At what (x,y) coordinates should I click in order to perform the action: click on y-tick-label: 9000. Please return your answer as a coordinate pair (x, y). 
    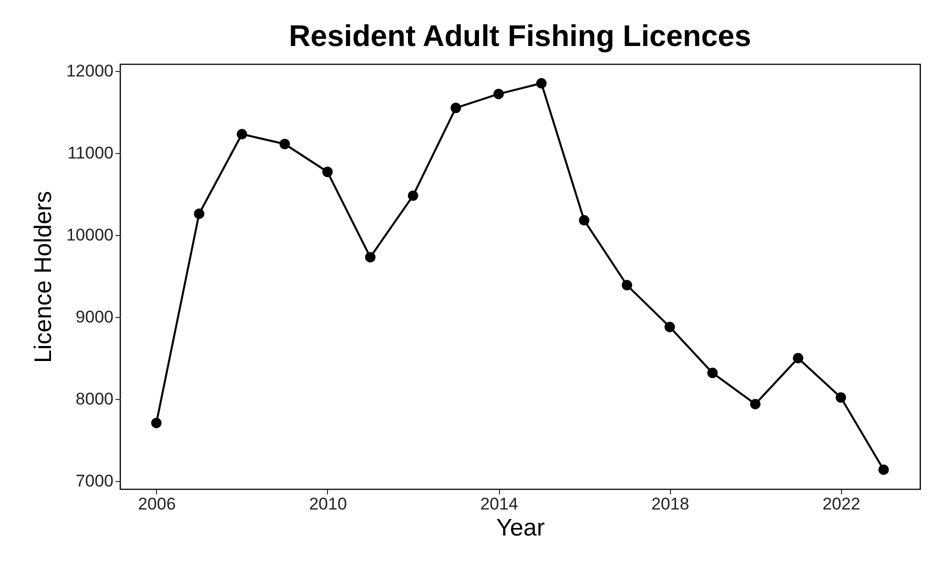
    Looking at the image, I should click on (95, 317).